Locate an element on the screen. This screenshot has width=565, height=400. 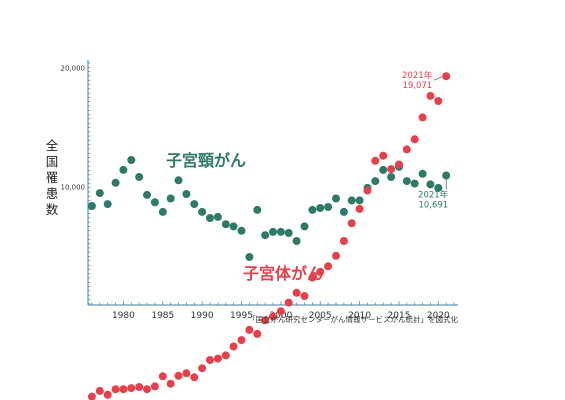
source-note: 「国立がん研究センターがん情報サービスがん統計」を図式化 is located at coordinates (353, 319).